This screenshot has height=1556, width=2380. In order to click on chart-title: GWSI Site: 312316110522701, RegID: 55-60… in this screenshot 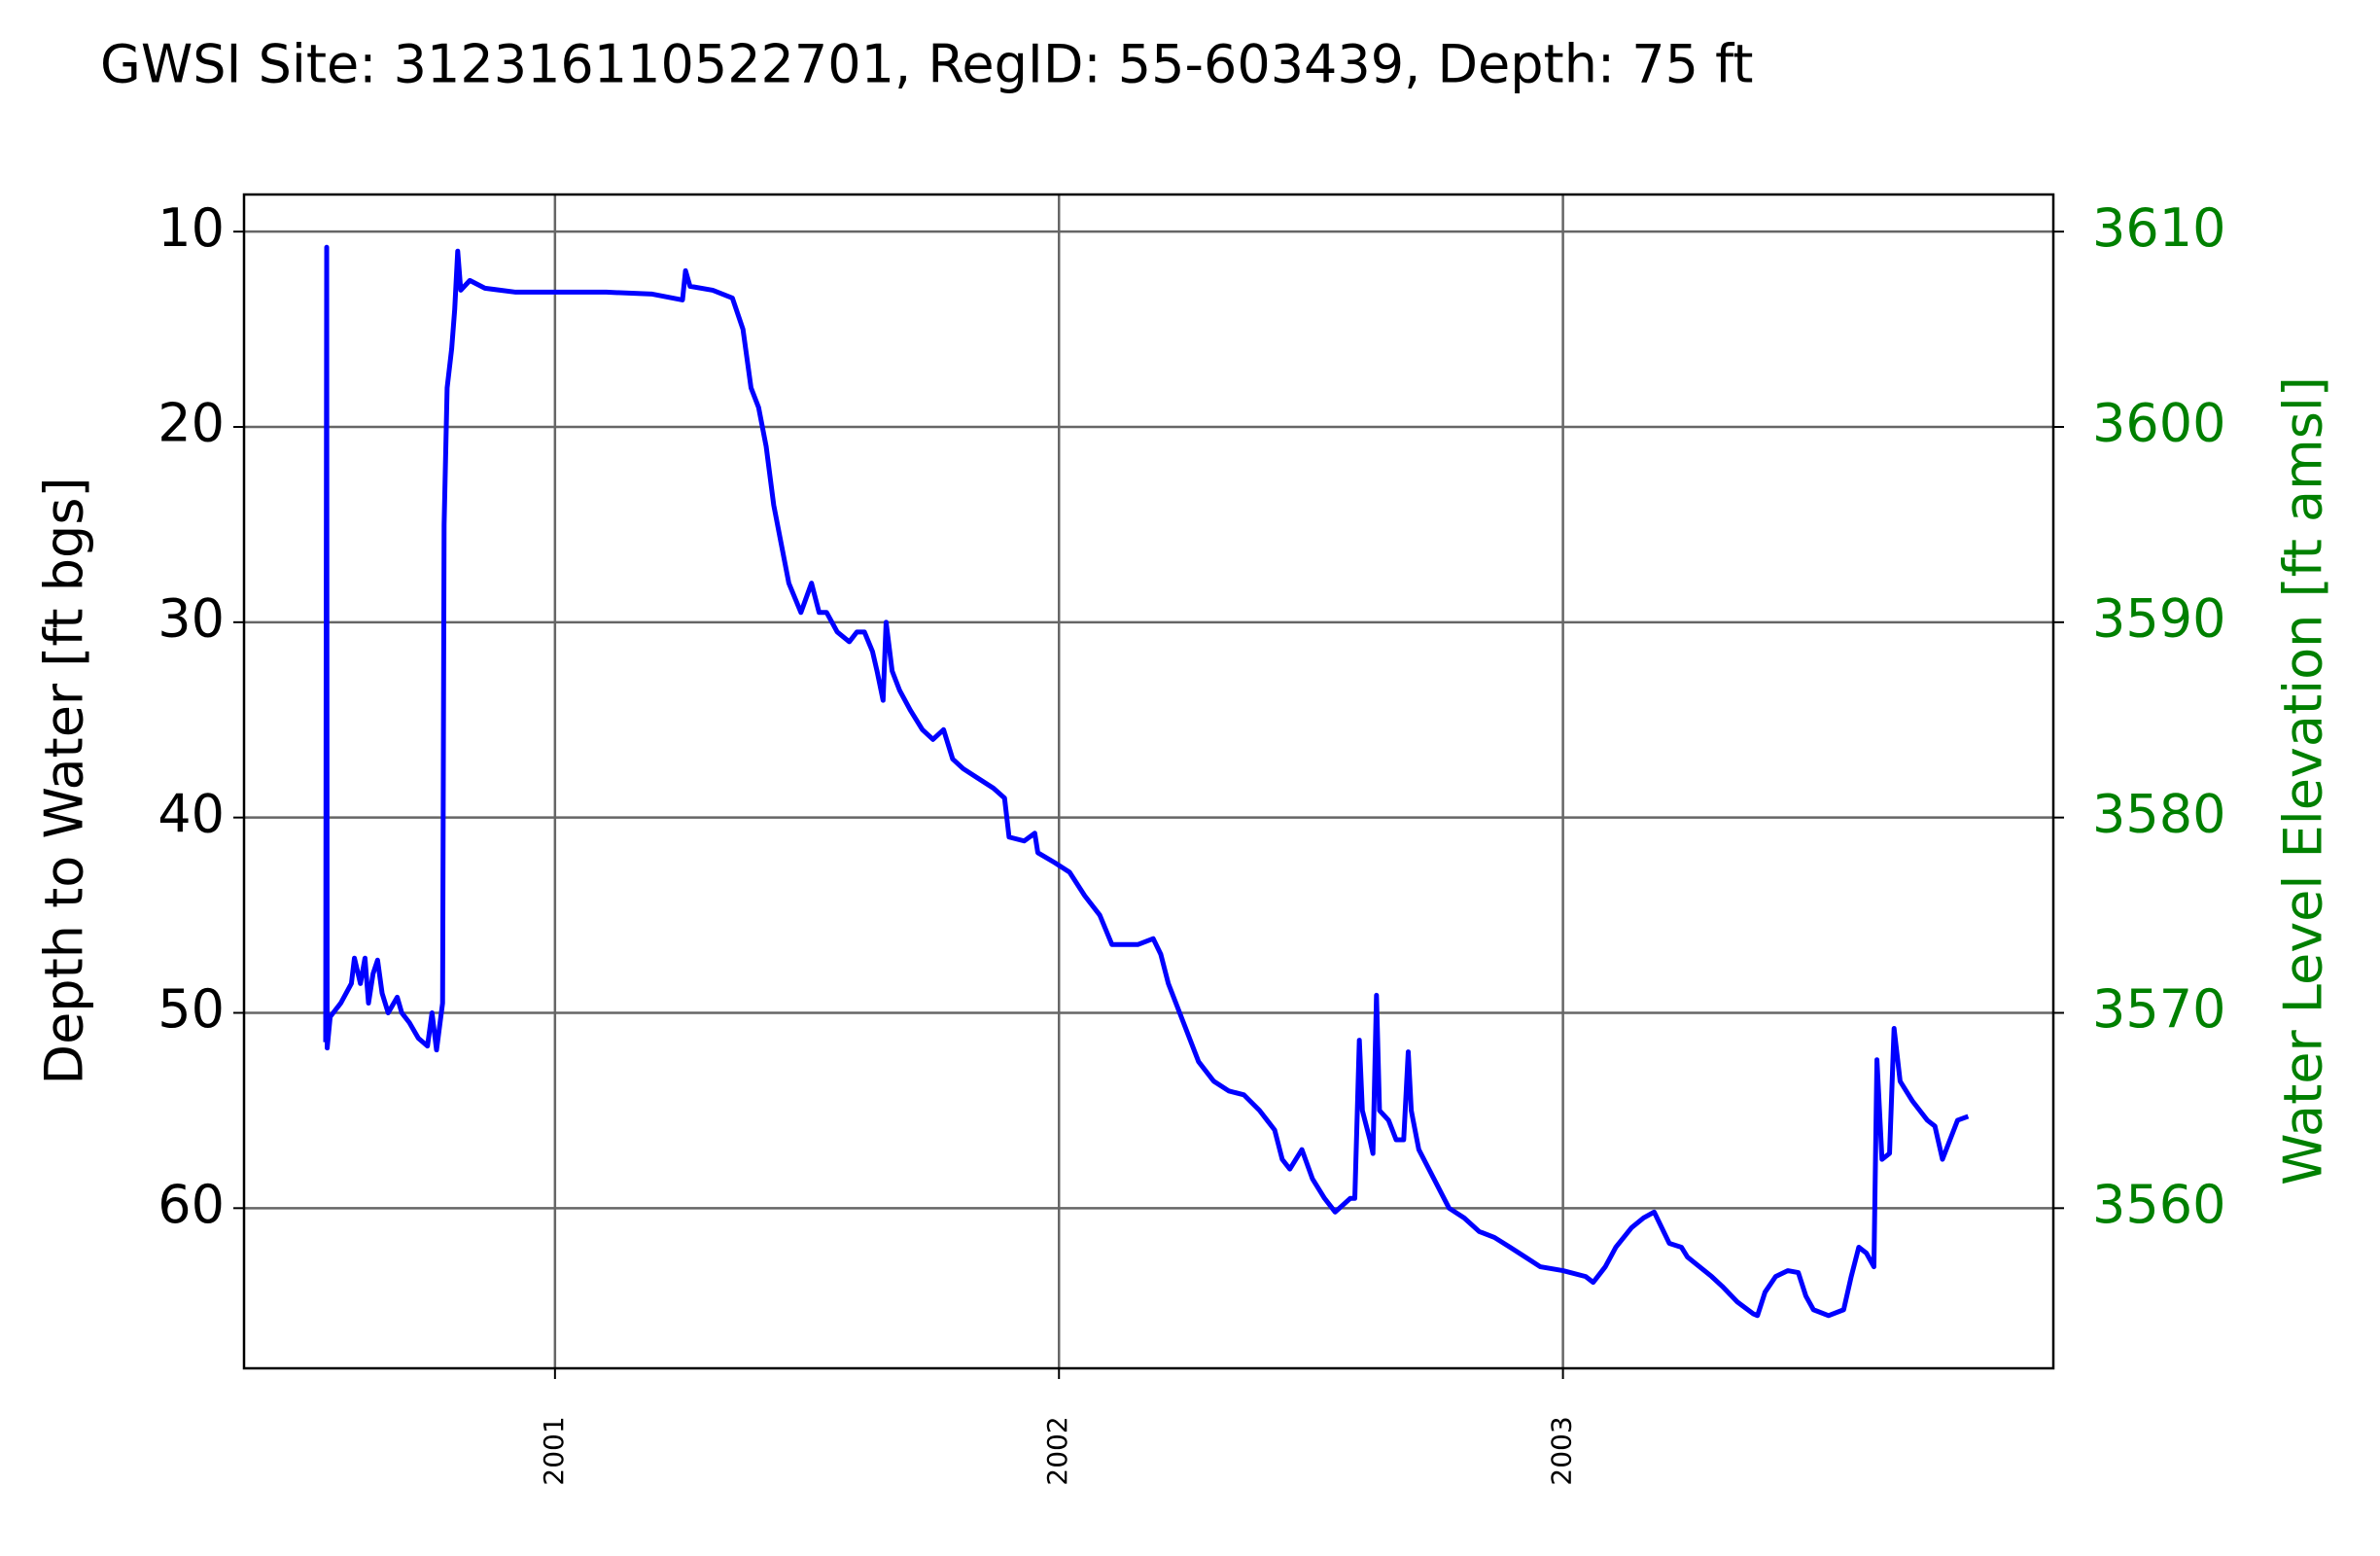, I will do `click(926, 64)`.